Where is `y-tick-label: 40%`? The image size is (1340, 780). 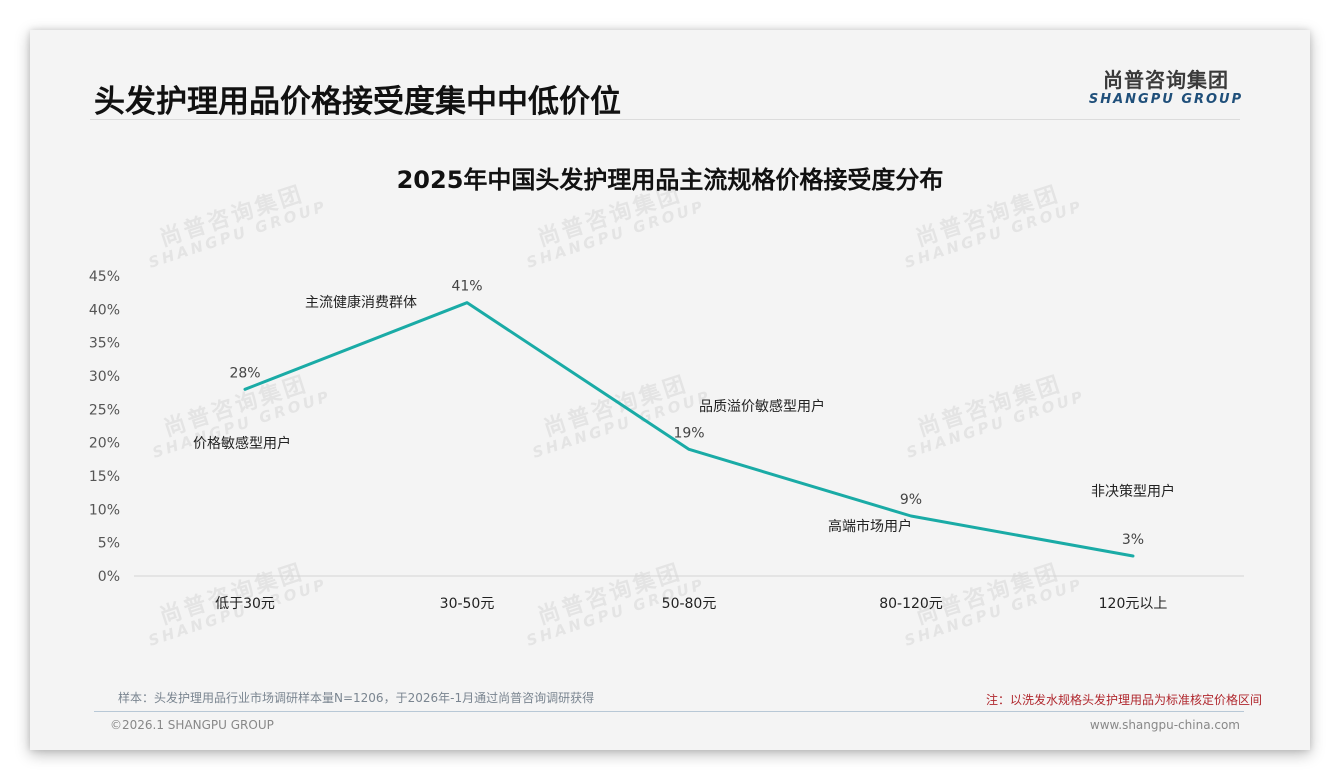
y-tick-label: 40% is located at coordinates (104, 310).